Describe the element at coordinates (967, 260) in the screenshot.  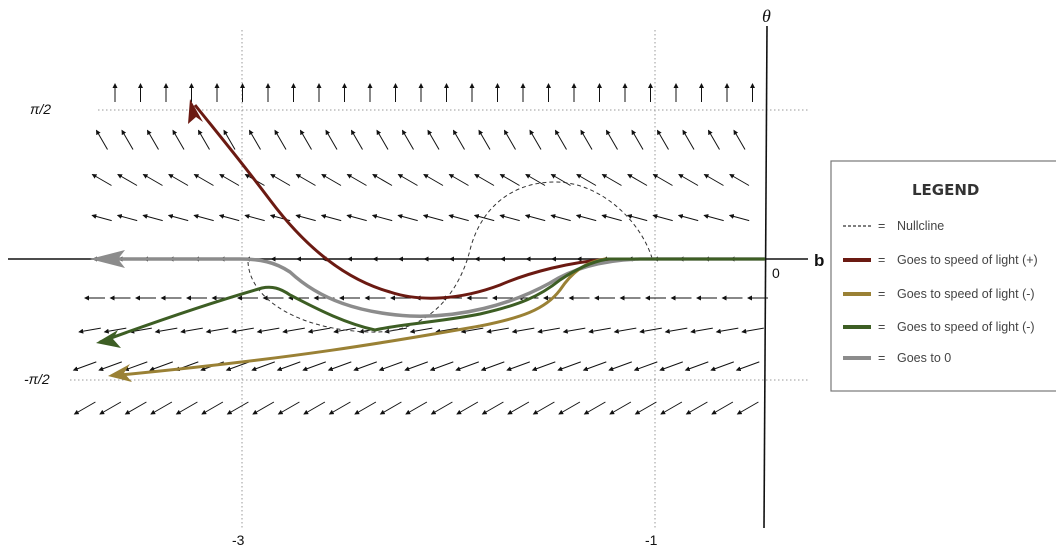
I see `legend-label-plus: Goes to speed of light (+)` at that location.